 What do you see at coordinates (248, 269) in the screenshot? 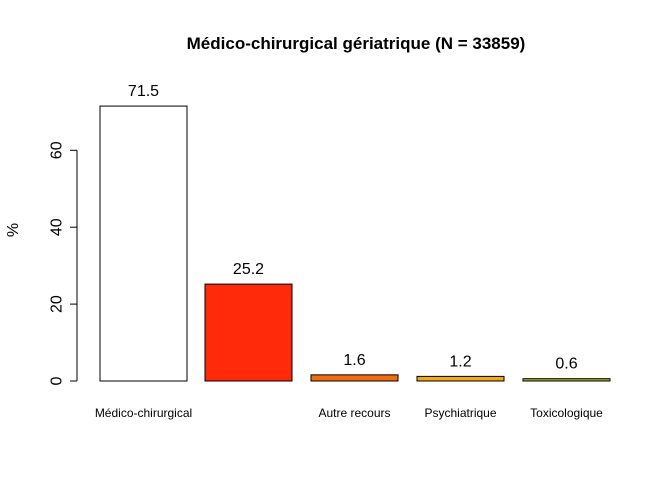
I see `data-label: 25.2` at bounding box center [248, 269].